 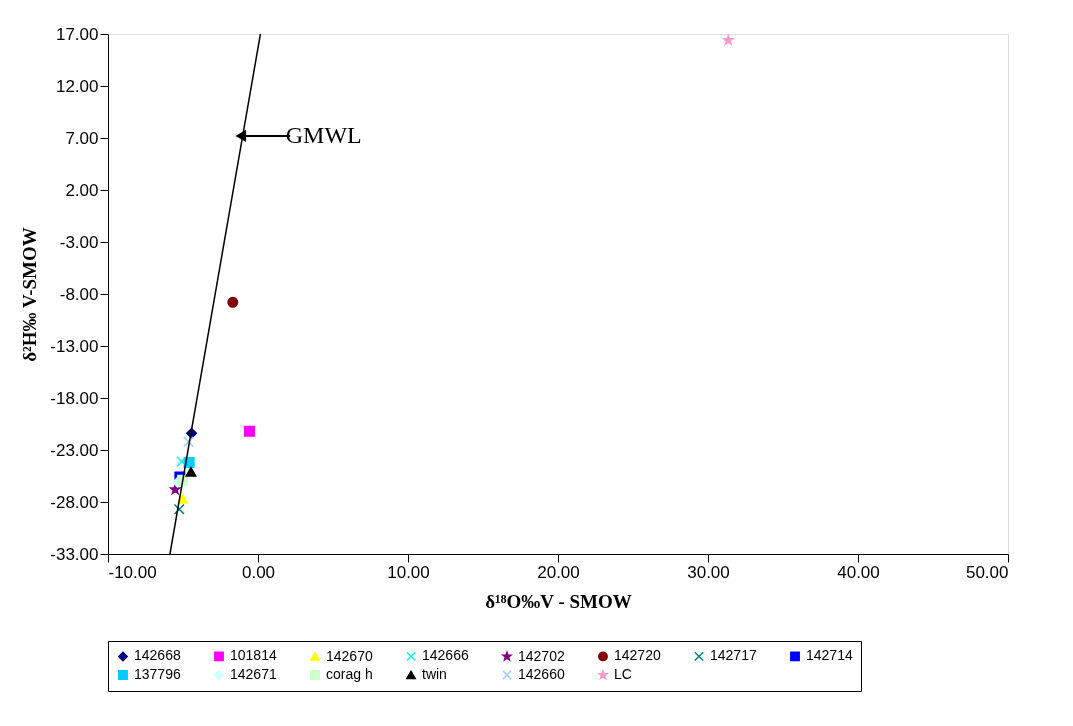 What do you see at coordinates (541, 655) in the screenshot?
I see `legend-label: 142702` at bounding box center [541, 655].